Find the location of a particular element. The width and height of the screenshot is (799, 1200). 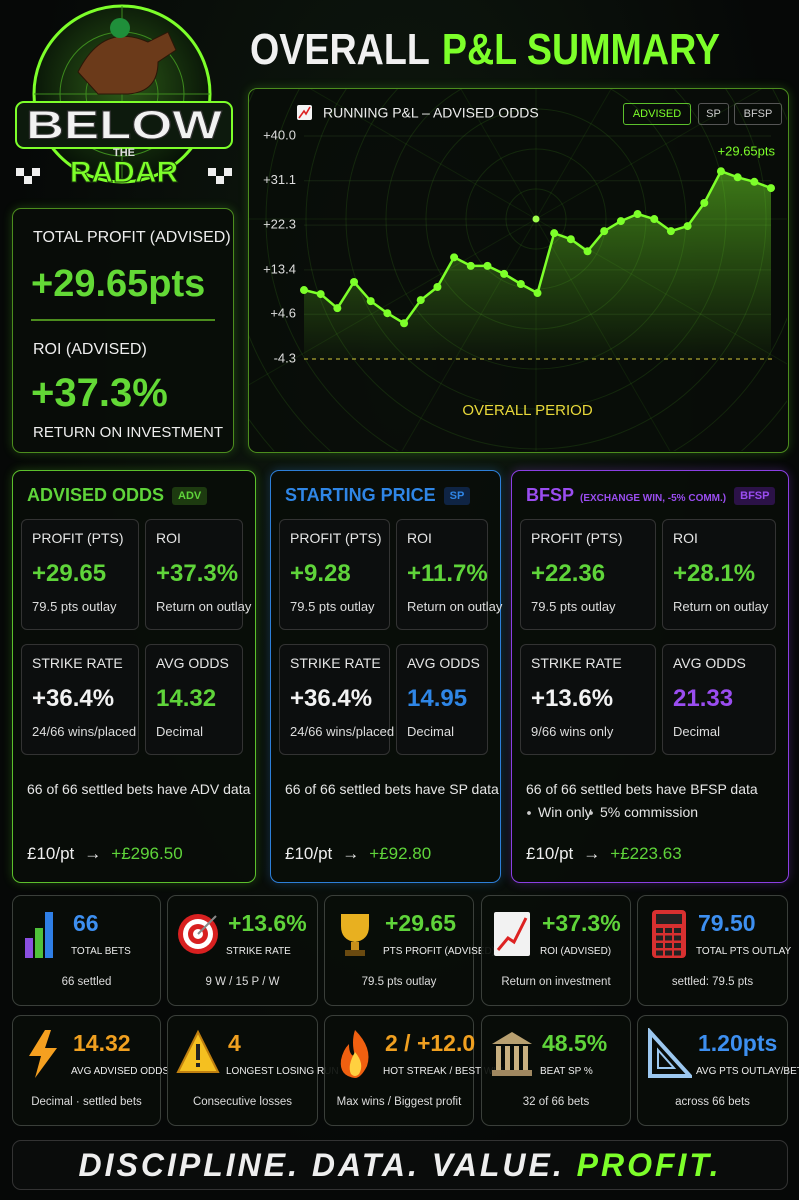

metric-card: AVG ODDS 14.95 Decimal is located at coordinates (442, 699).